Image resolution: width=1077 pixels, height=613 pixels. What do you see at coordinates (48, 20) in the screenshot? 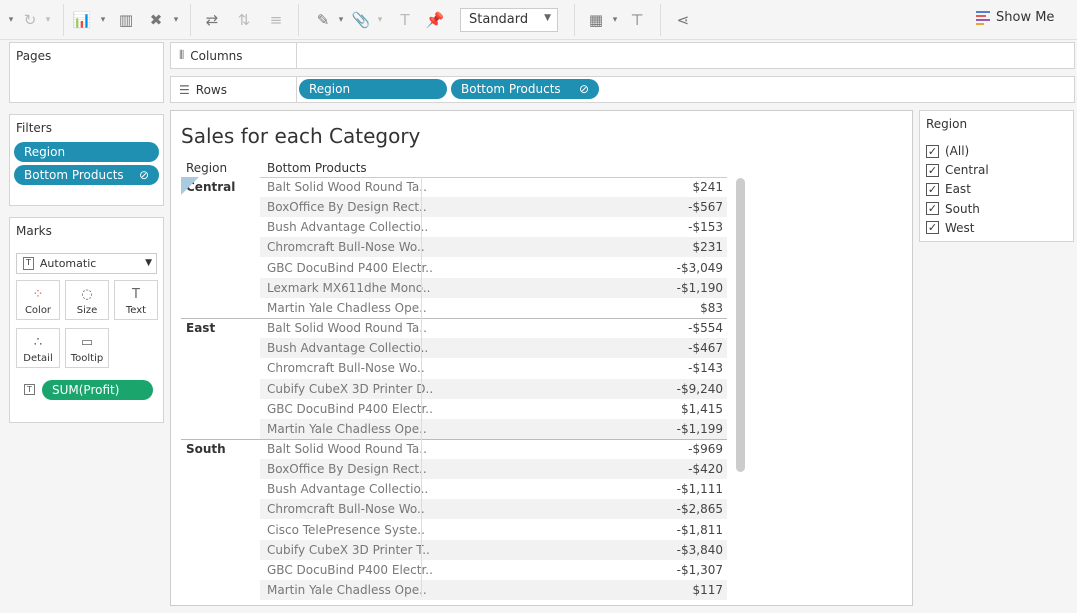
I see `refresh-dropdown-icon: ▾` at bounding box center [48, 20].